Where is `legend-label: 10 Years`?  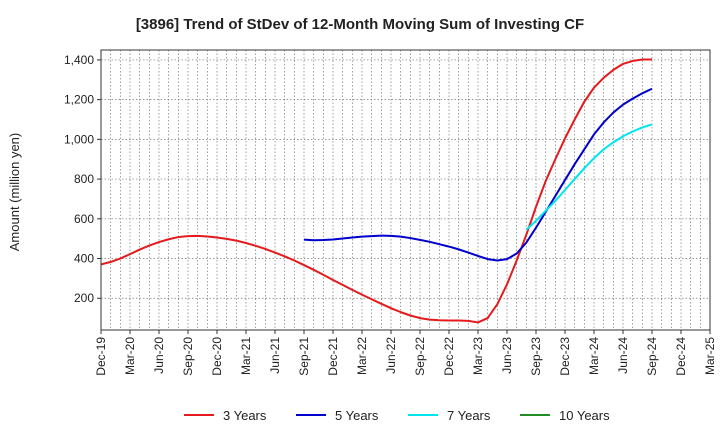 legend-label: 10 Years is located at coordinates (584, 415).